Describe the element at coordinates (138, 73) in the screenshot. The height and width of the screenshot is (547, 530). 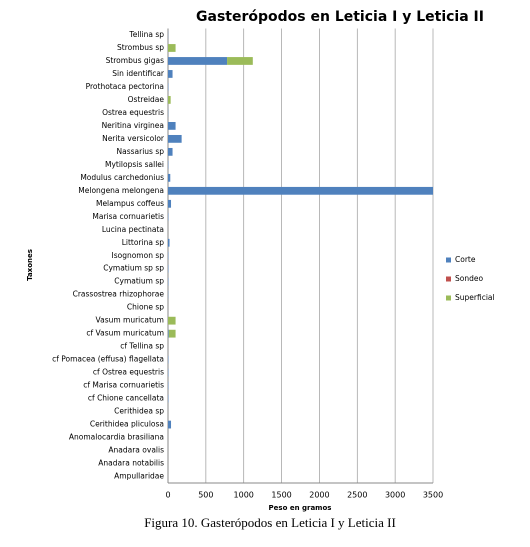
I see `y-tick-label: Sin identificar` at that location.